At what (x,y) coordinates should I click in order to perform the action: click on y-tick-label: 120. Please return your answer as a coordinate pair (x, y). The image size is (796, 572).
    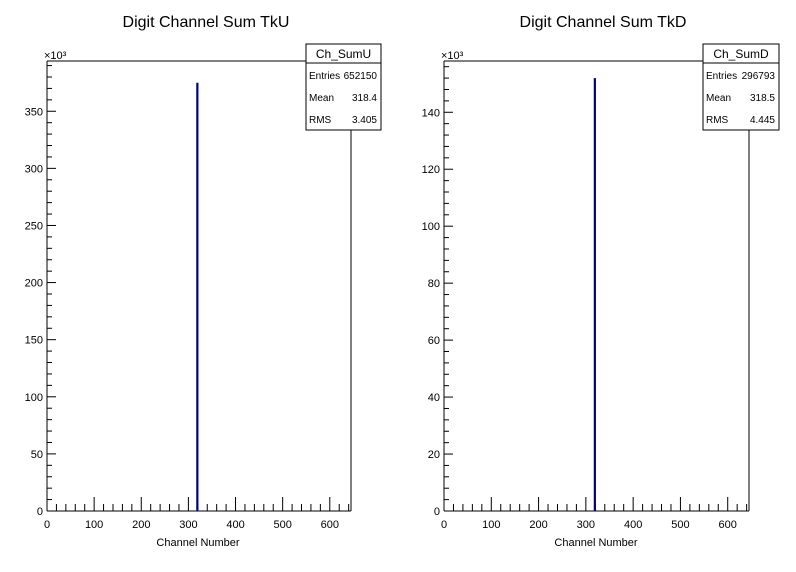
    Looking at the image, I should click on (431, 170).